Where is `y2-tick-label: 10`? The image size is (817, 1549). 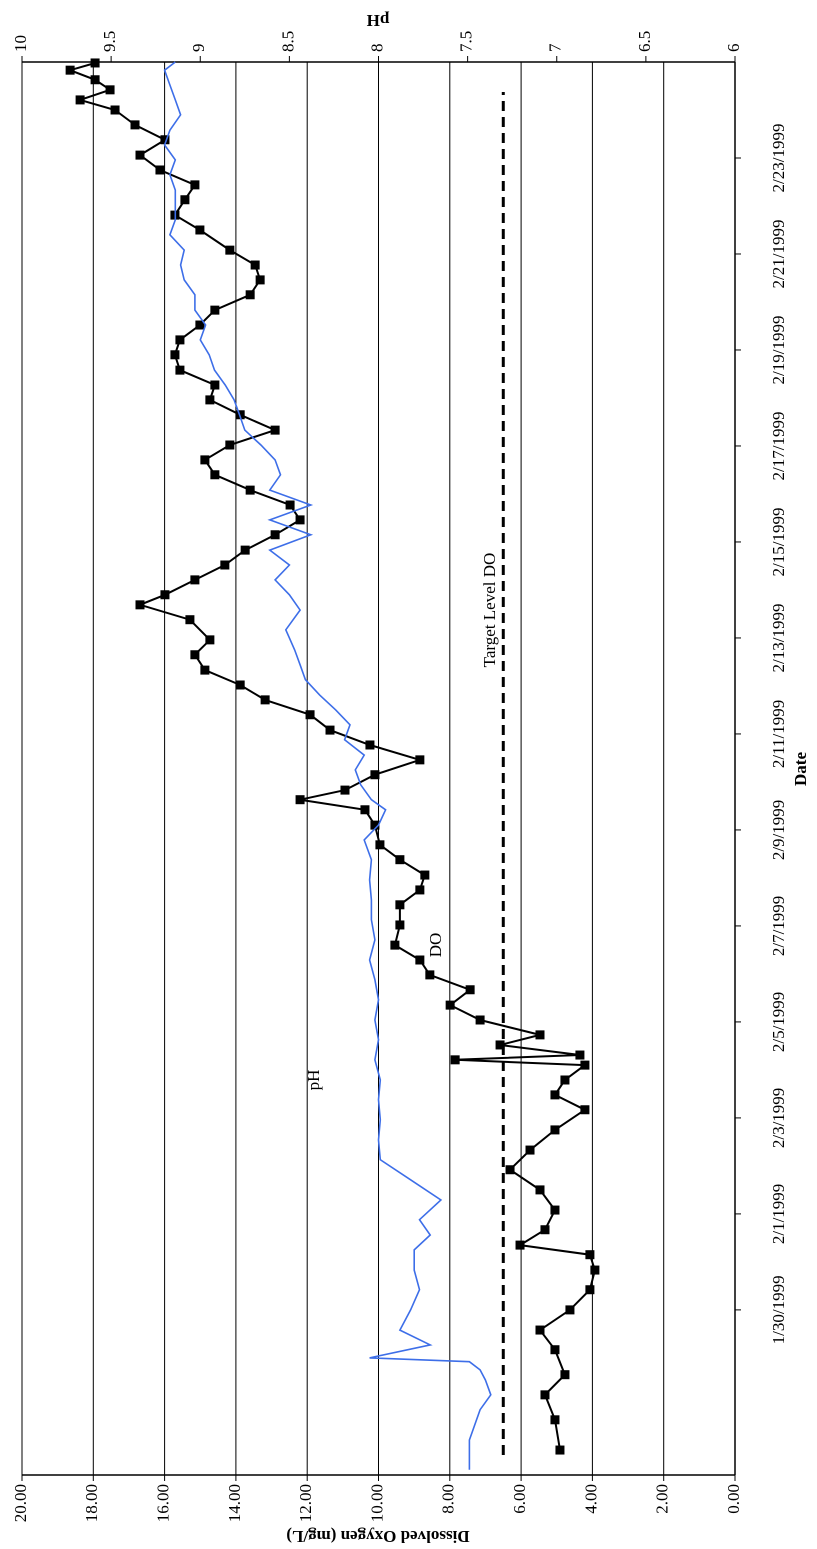
y2-tick-label: 10 is located at coordinates (20, 43).